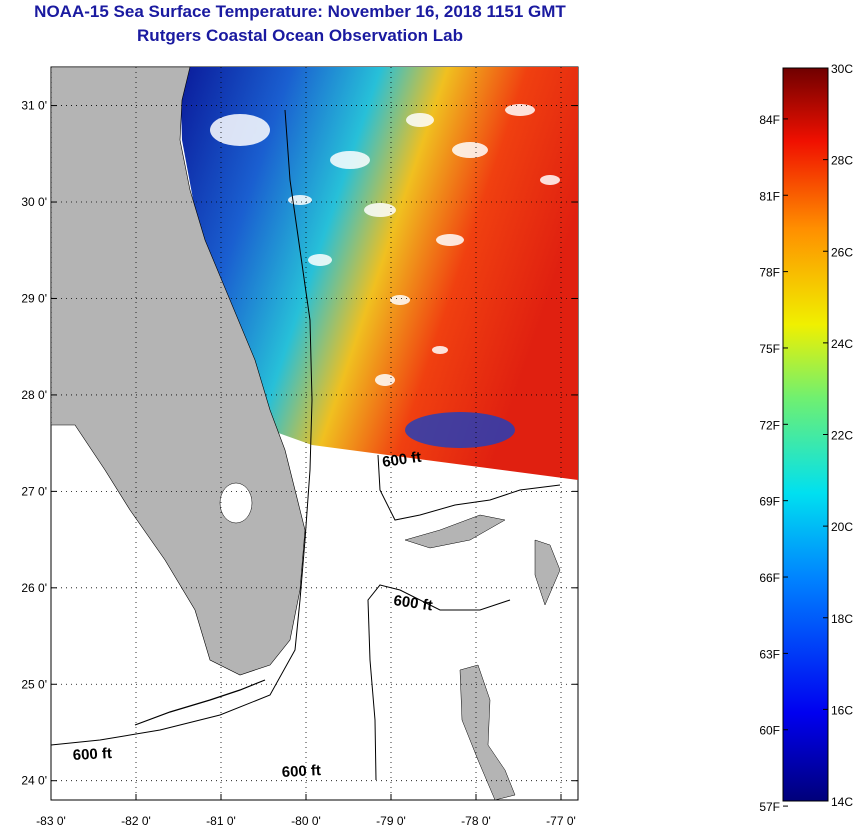 The width and height of the screenshot is (865, 832). Describe the element at coordinates (842, 344) in the screenshot. I see `colorbar-label-celsius: 24C` at that location.